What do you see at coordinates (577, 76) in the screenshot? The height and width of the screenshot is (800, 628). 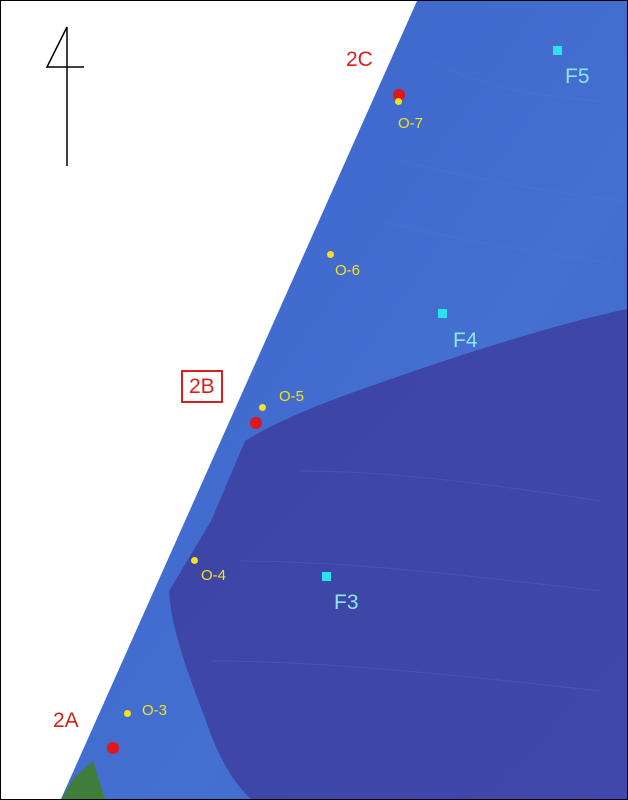 I see `station-label-f5: F5` at bounding box center [577, 76].